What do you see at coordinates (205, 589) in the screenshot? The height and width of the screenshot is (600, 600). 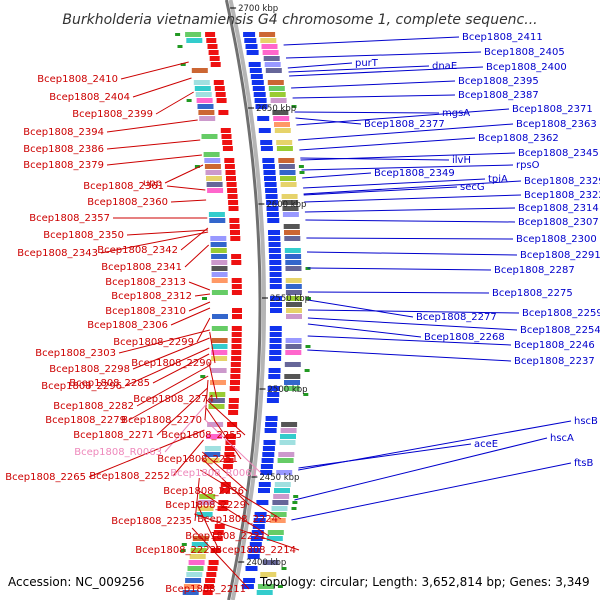 I see `left-gene-label: Bcep1808_2211` at bounding box center [205, 589].